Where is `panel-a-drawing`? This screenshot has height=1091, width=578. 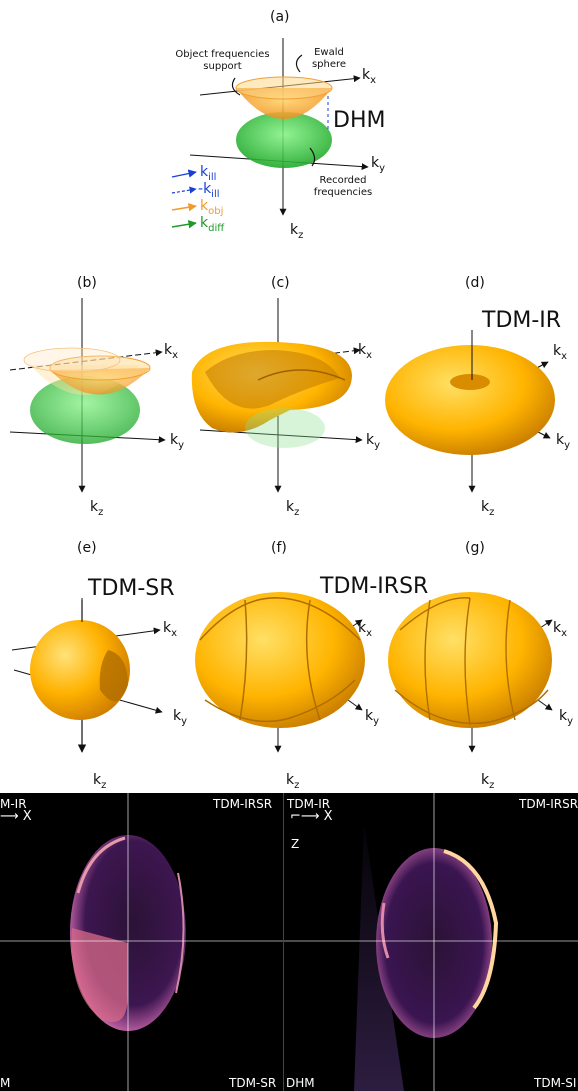 panel-a-drawing is located at coordinates (270, 133).